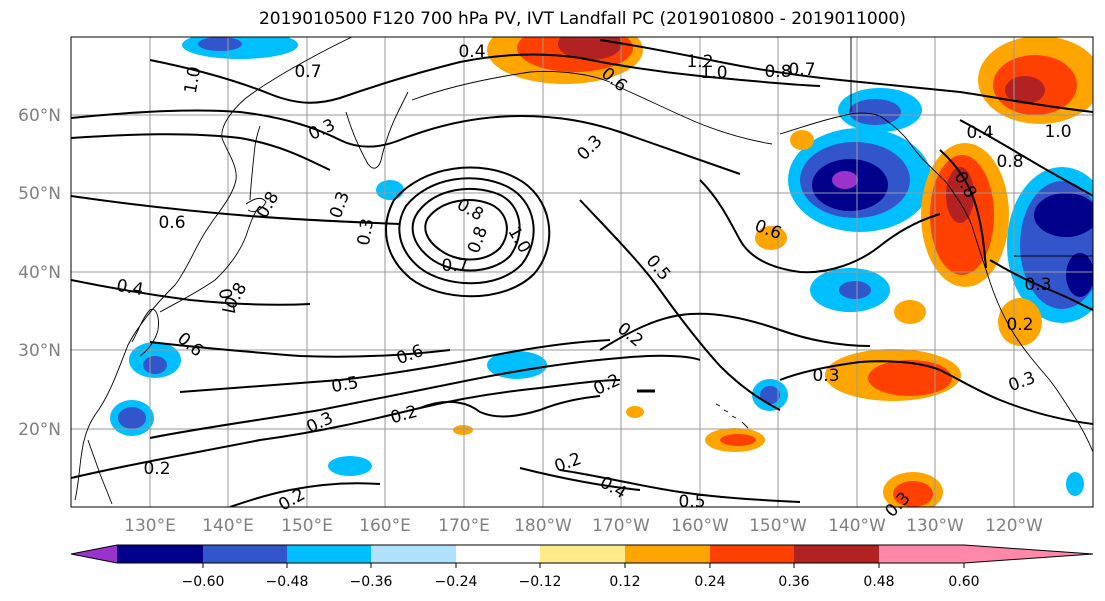 The height and width of the screenshot is (601, 1105). I want to click on contour-pv-0.2-sw, so click(305, 494).